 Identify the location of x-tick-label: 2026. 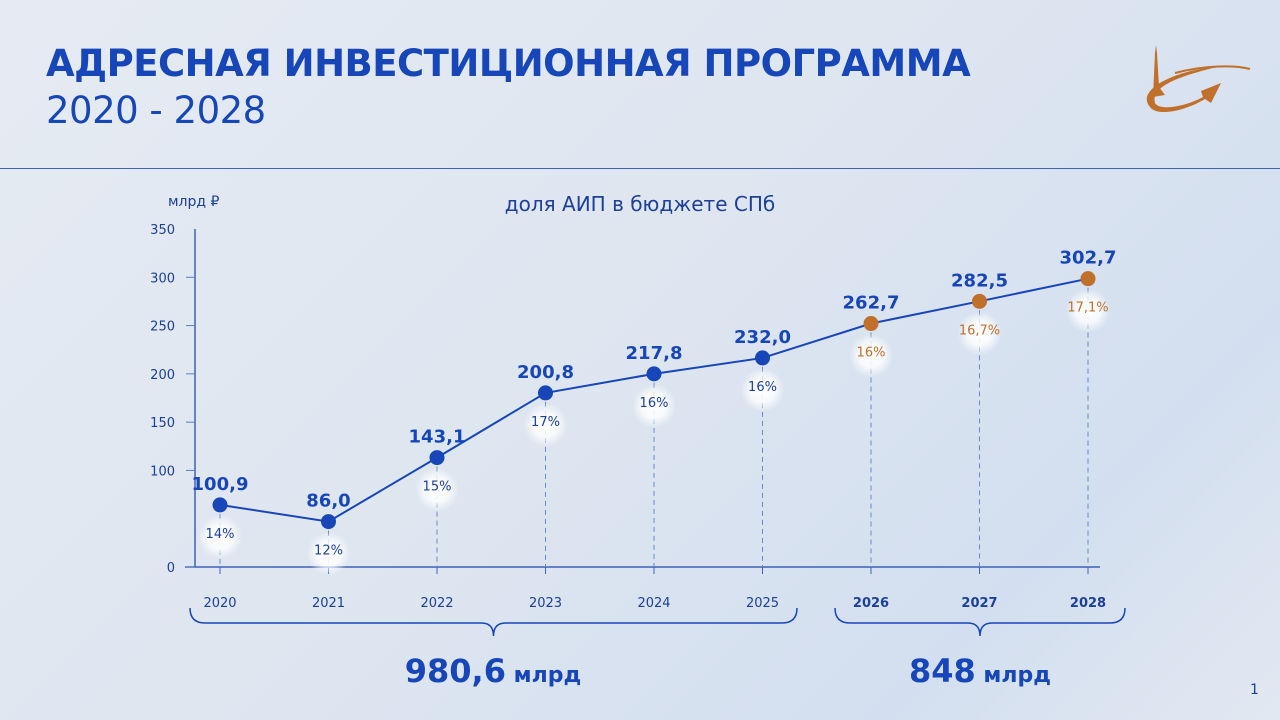
(871, 603).